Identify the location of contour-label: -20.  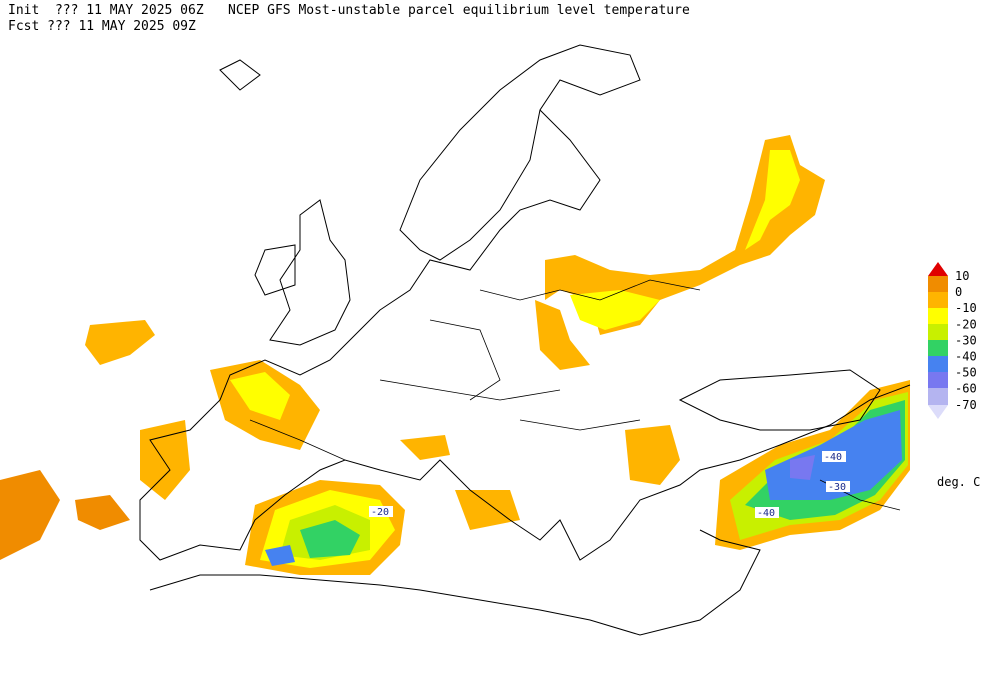
(380, 512).